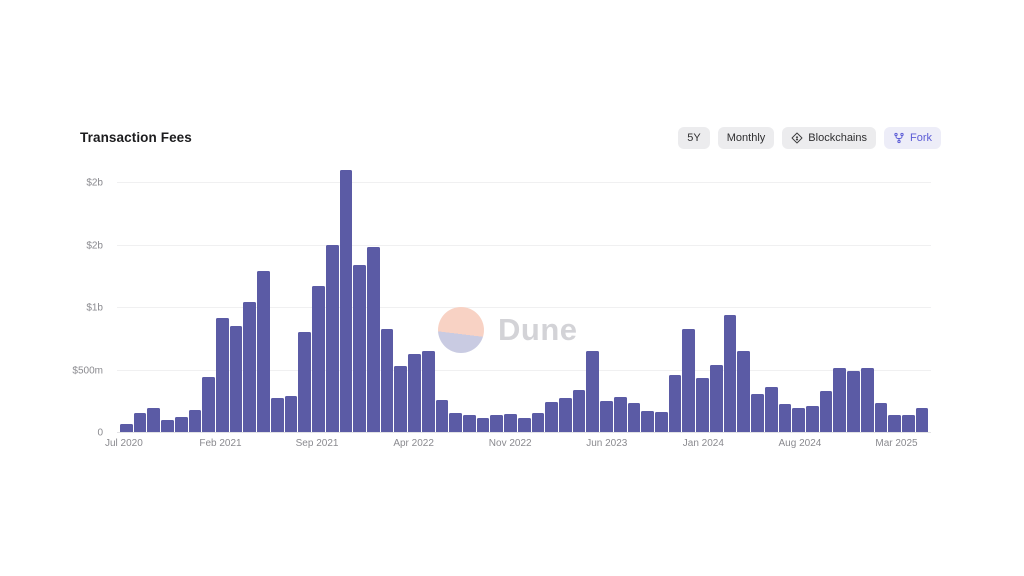 Image resolution: width=1024 pixels, height=576 pixels. What do you see at coordinates (921, 138) in the screenshot?
I see `fork-label: Fork` at bounding box center [921, 138].